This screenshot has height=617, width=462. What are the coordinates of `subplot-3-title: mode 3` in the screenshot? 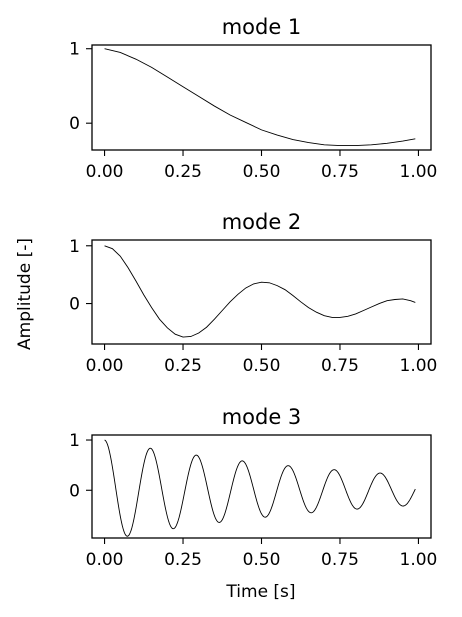 It's located at (262, 417).